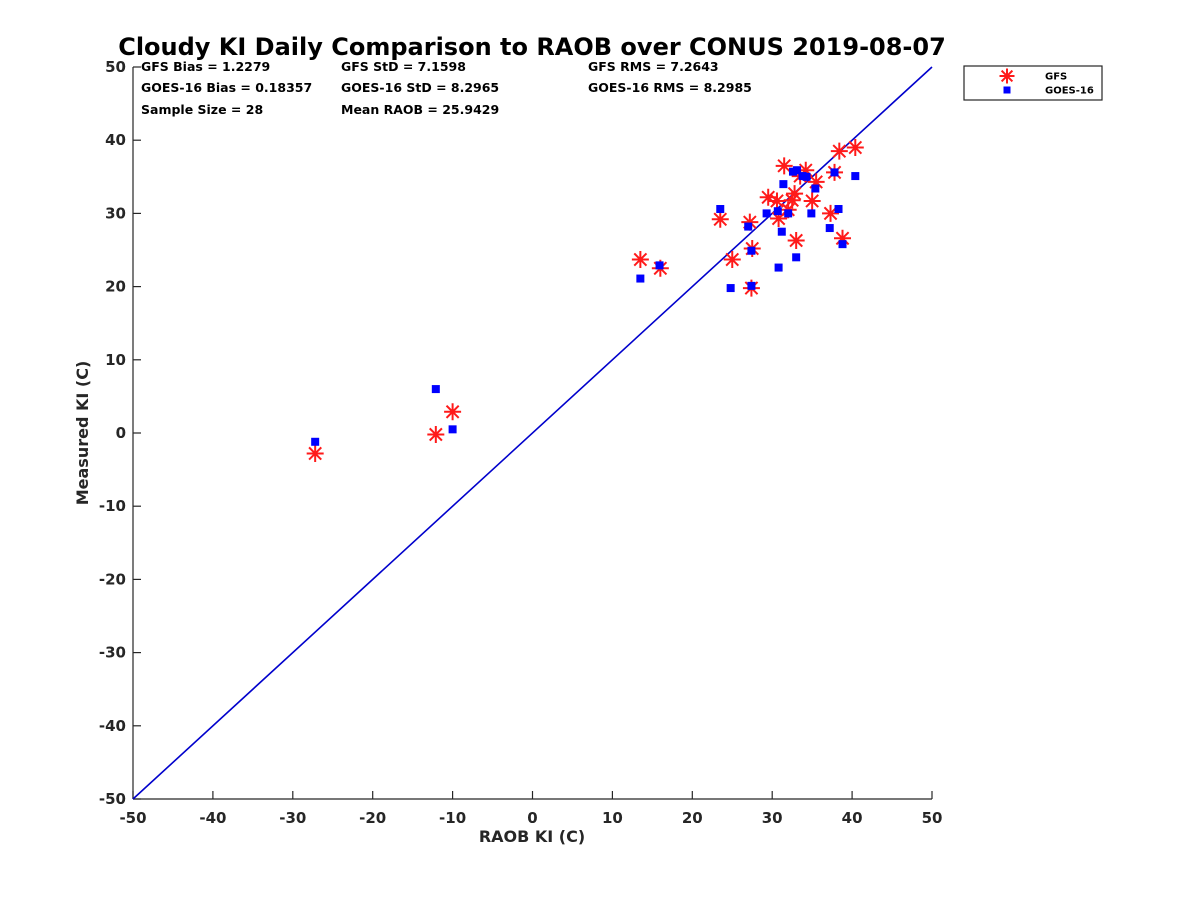  I want to click on y-ticks: -50 -40 -30 -20 -10 0 10 20 30 40 50, so click(120, 433).